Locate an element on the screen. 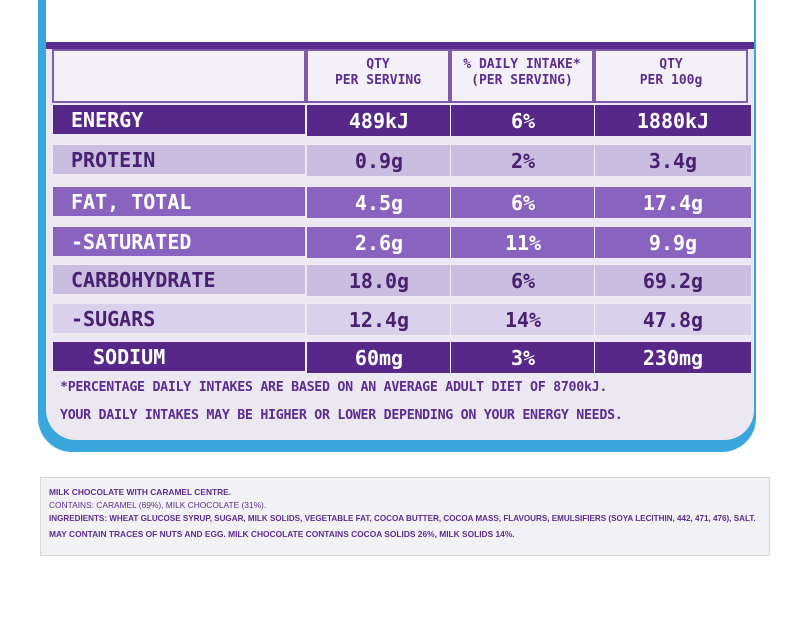  row-per-100g: 230mg is located at coordinates (673, 357).